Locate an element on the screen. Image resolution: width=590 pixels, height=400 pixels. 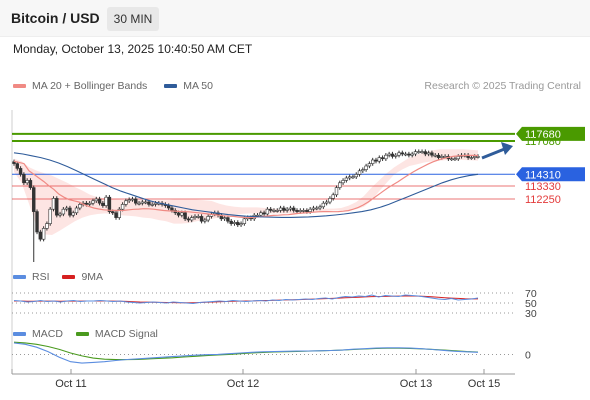
macd-legend: MACD MACD Signal is located at coordinates (90, 334).